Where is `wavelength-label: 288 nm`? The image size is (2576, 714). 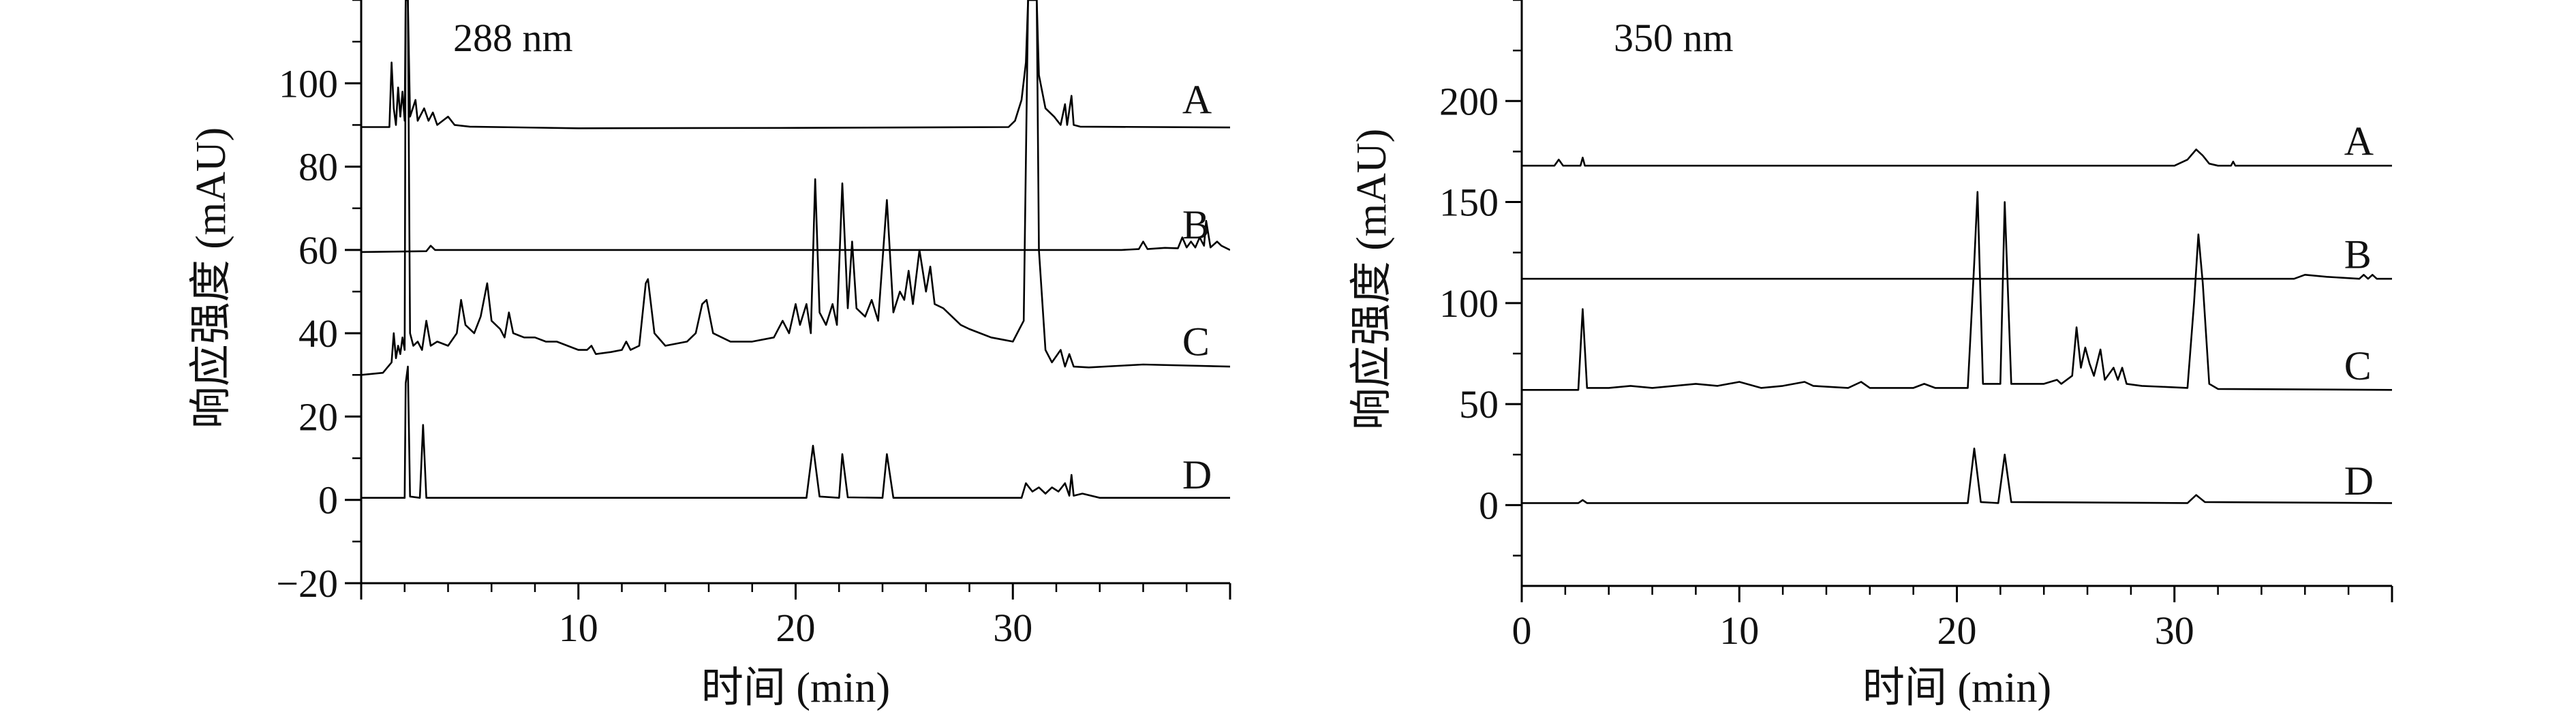 wavelength-label: 288 nm is located at coordinates (513, 38).